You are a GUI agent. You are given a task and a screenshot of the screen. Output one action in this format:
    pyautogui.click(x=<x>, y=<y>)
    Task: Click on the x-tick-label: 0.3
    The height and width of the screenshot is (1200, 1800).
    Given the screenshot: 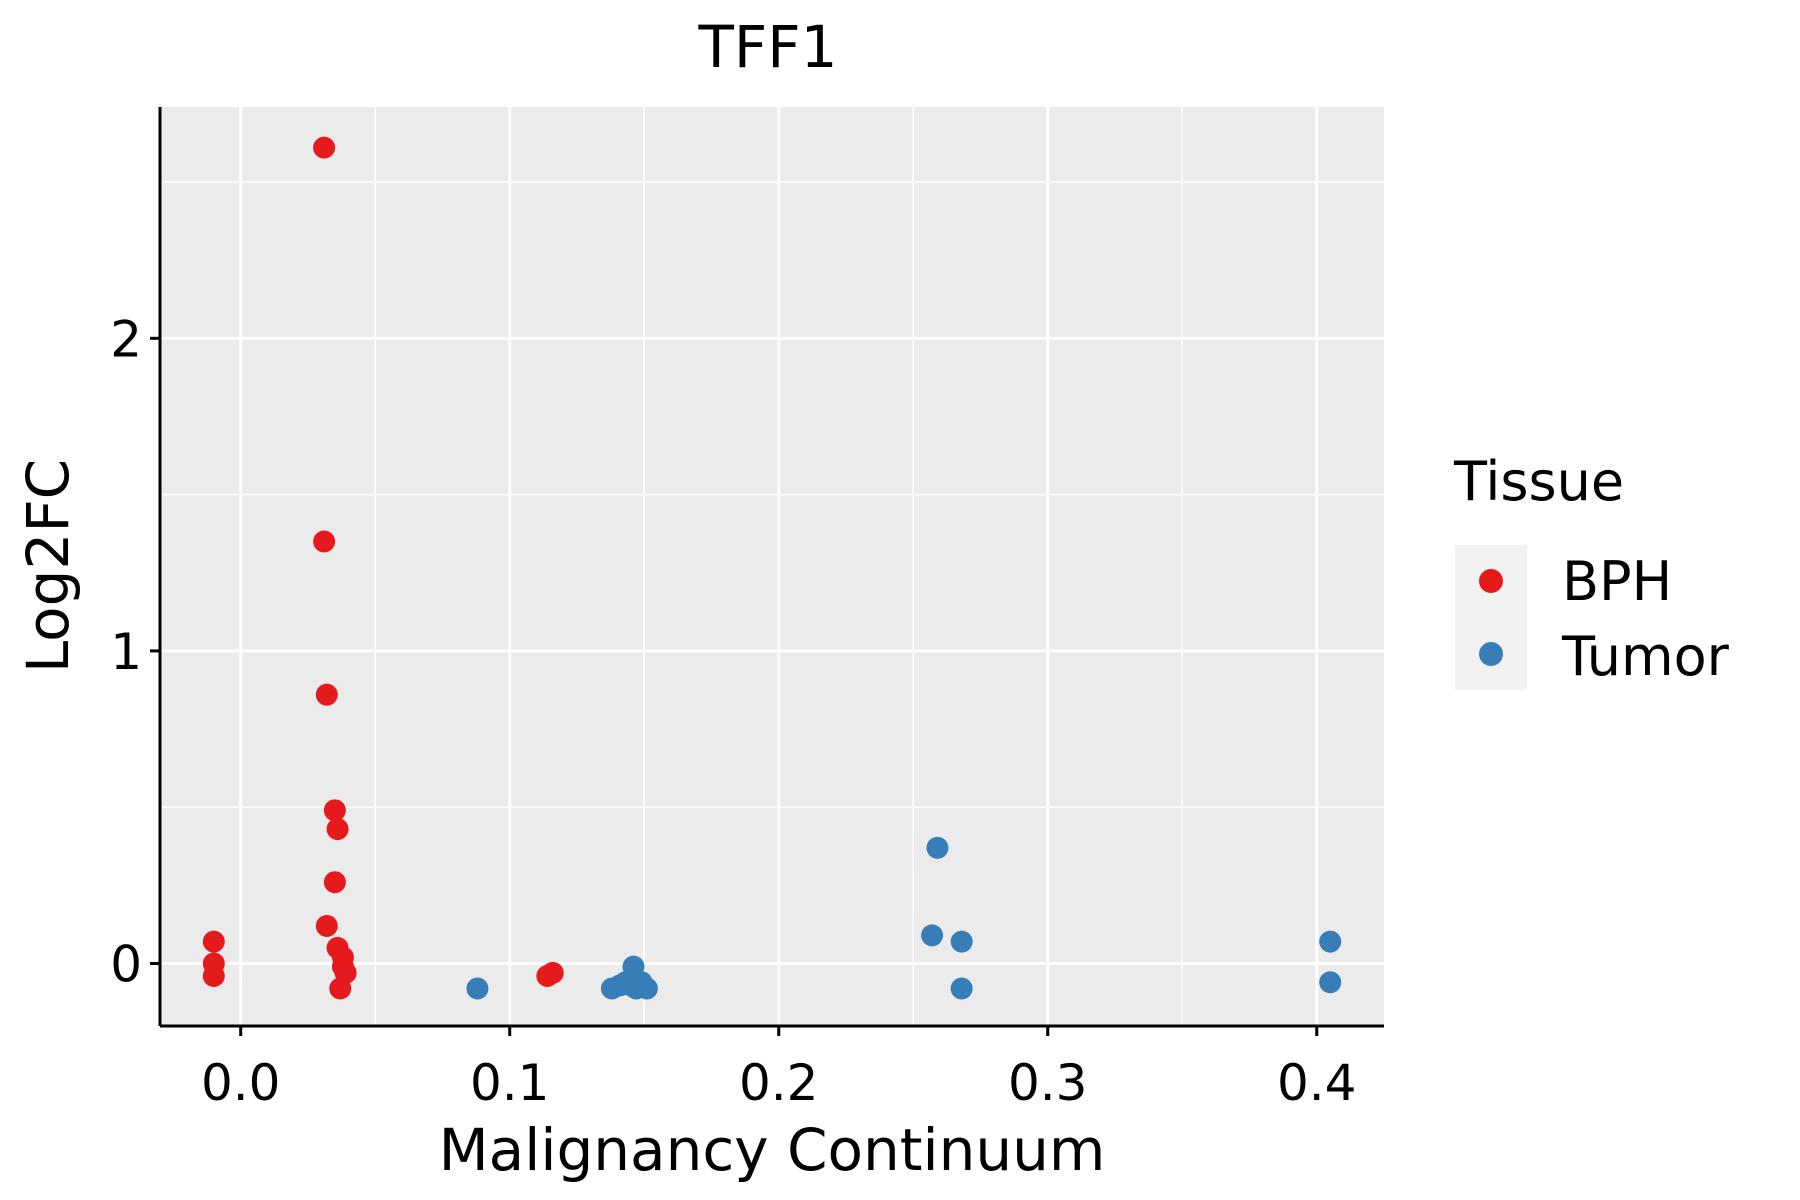 What is the action you would take?
    pyautogui.click(x=1048, y=1083)
    